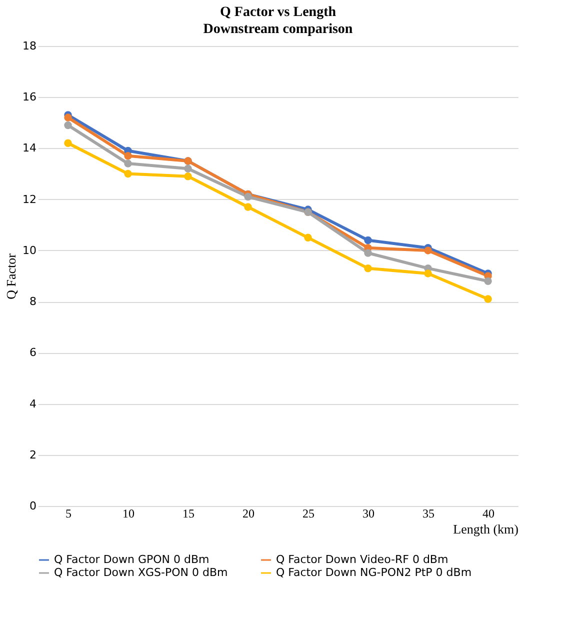 This screenshot has width=573, height=643. What do you see at coordinates (278, 29) in the screenshot?
I see `chart-subtitle: Downstream comparison` at bounding box center [278, 29].